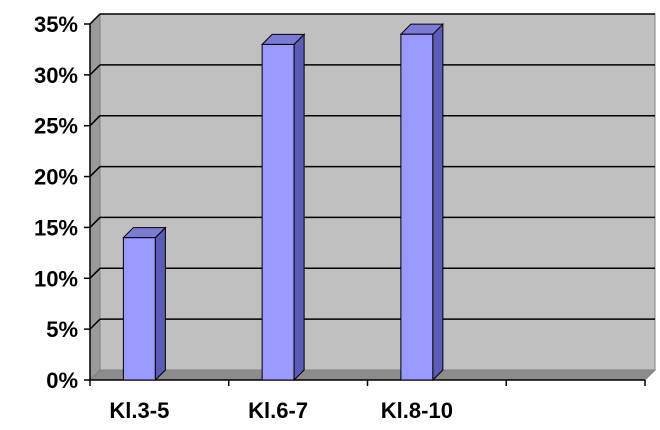 The height and width of the screenshot is (430, 660). Describe the element at coordinates (56, 177) in the screenshot. I see `y-tick-label: 20%` at that location.